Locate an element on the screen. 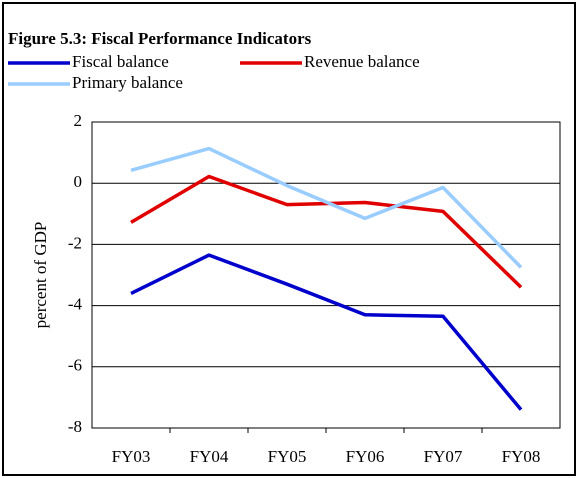 The image size is (578, 478). x-tick-label: FY07 is located at coordinates (443, 456).